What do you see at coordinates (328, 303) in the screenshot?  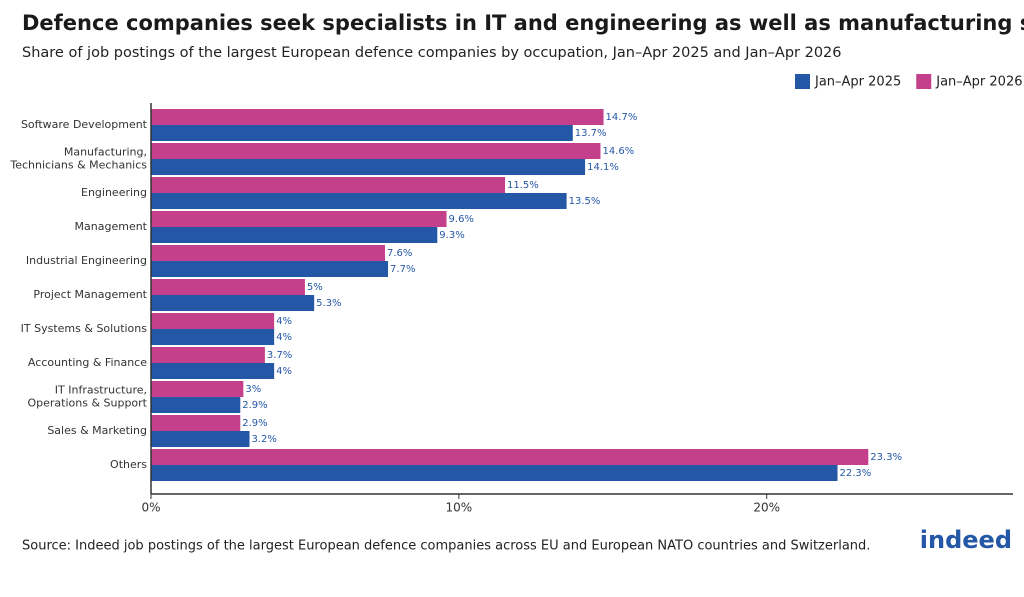 I see `value-label: 5.3%` at bounding box center [328, 303].